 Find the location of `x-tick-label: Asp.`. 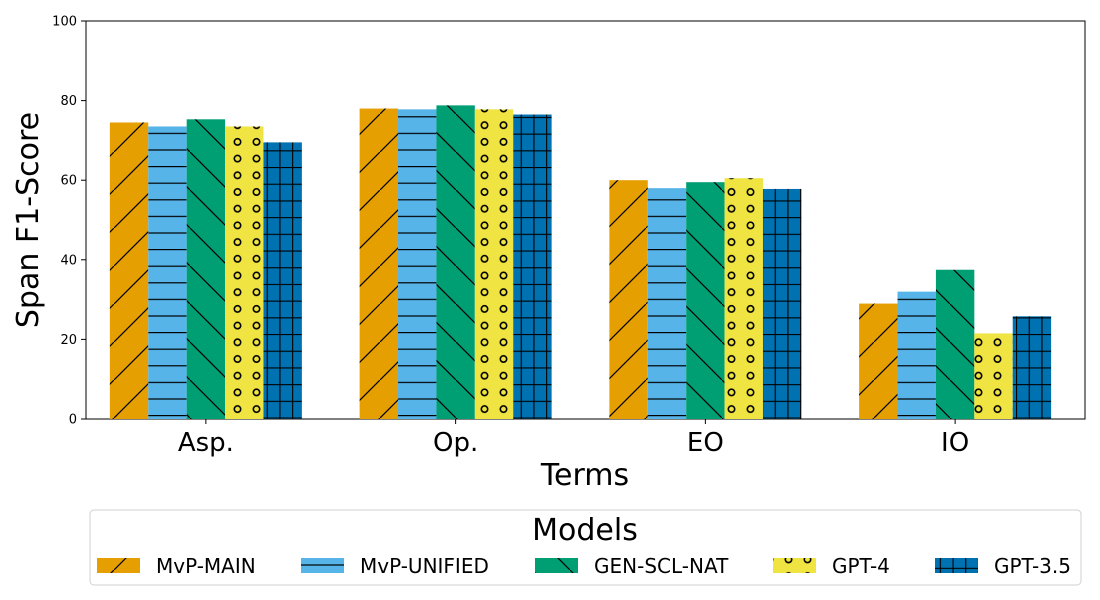

x-tick-label: Asp. is located at coordinates (206, 443).